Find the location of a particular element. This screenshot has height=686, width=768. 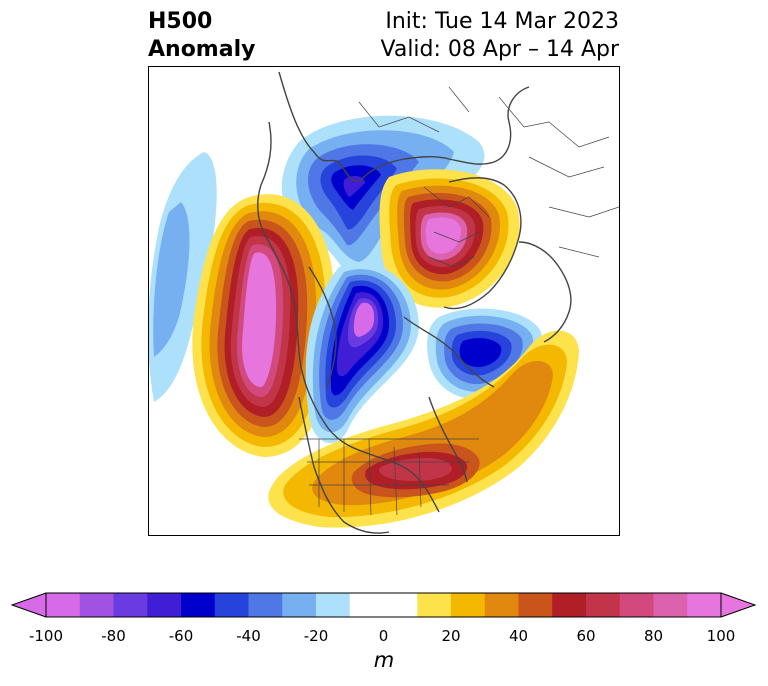

init-time: Init: Tue 14 Mar 2023 is located at coordinates (502, 21).